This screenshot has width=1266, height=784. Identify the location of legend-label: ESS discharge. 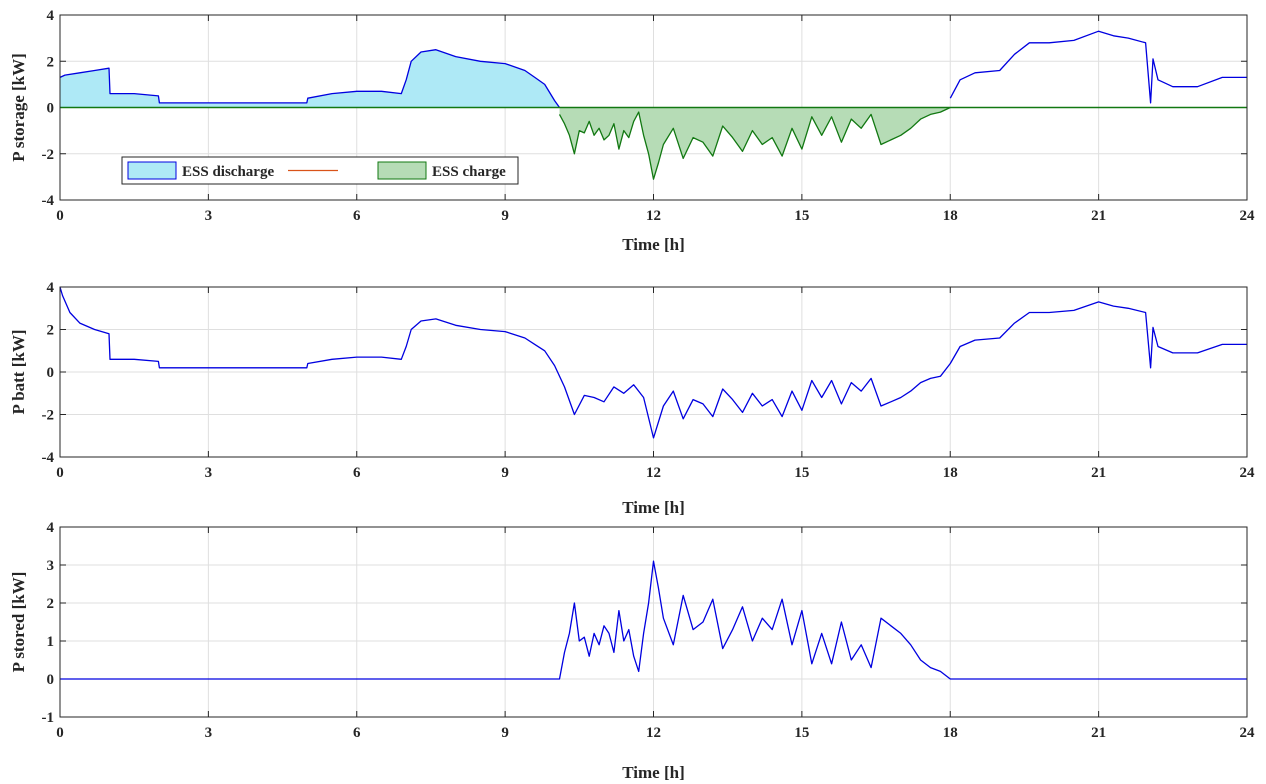
(228, 172).